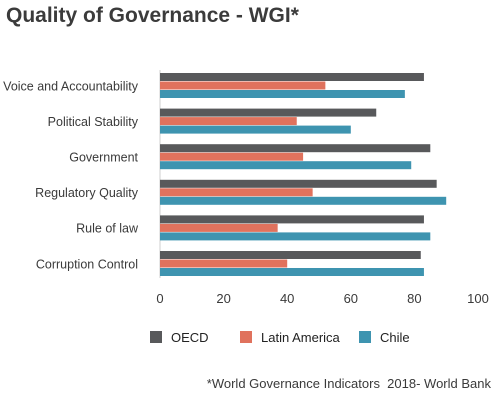 Image resolution: width=501 pixels, height=403 pixels. I want to click on x-tick-labels: 0 20 40 60 80 100, so click(322, 298).